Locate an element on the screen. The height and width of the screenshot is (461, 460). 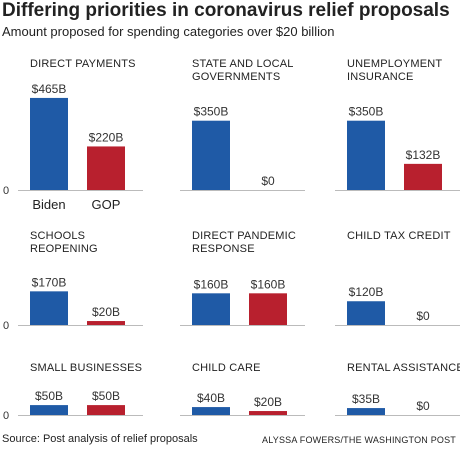
credit: ALYSSA FOWERS/THE WASHINGTON POST is located at coordinates (359, 440).